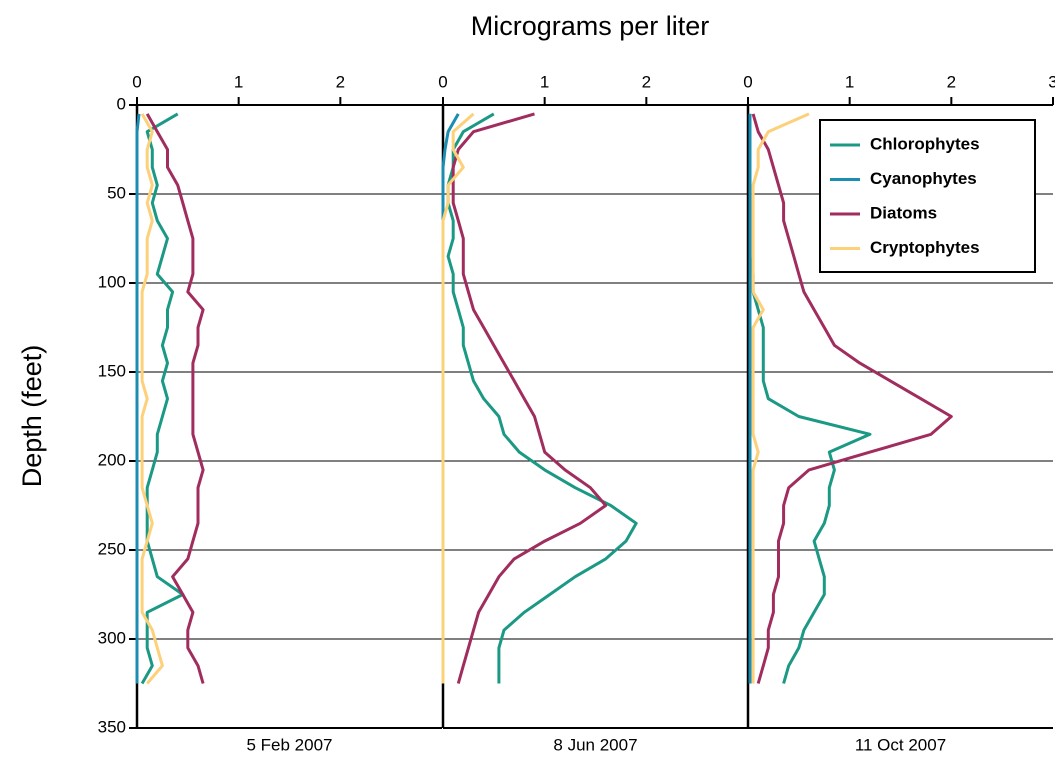  Describe the element at coordinates (900, 744) in the screenshot. I see `panel-label: 11 Oct 2007` at that location.